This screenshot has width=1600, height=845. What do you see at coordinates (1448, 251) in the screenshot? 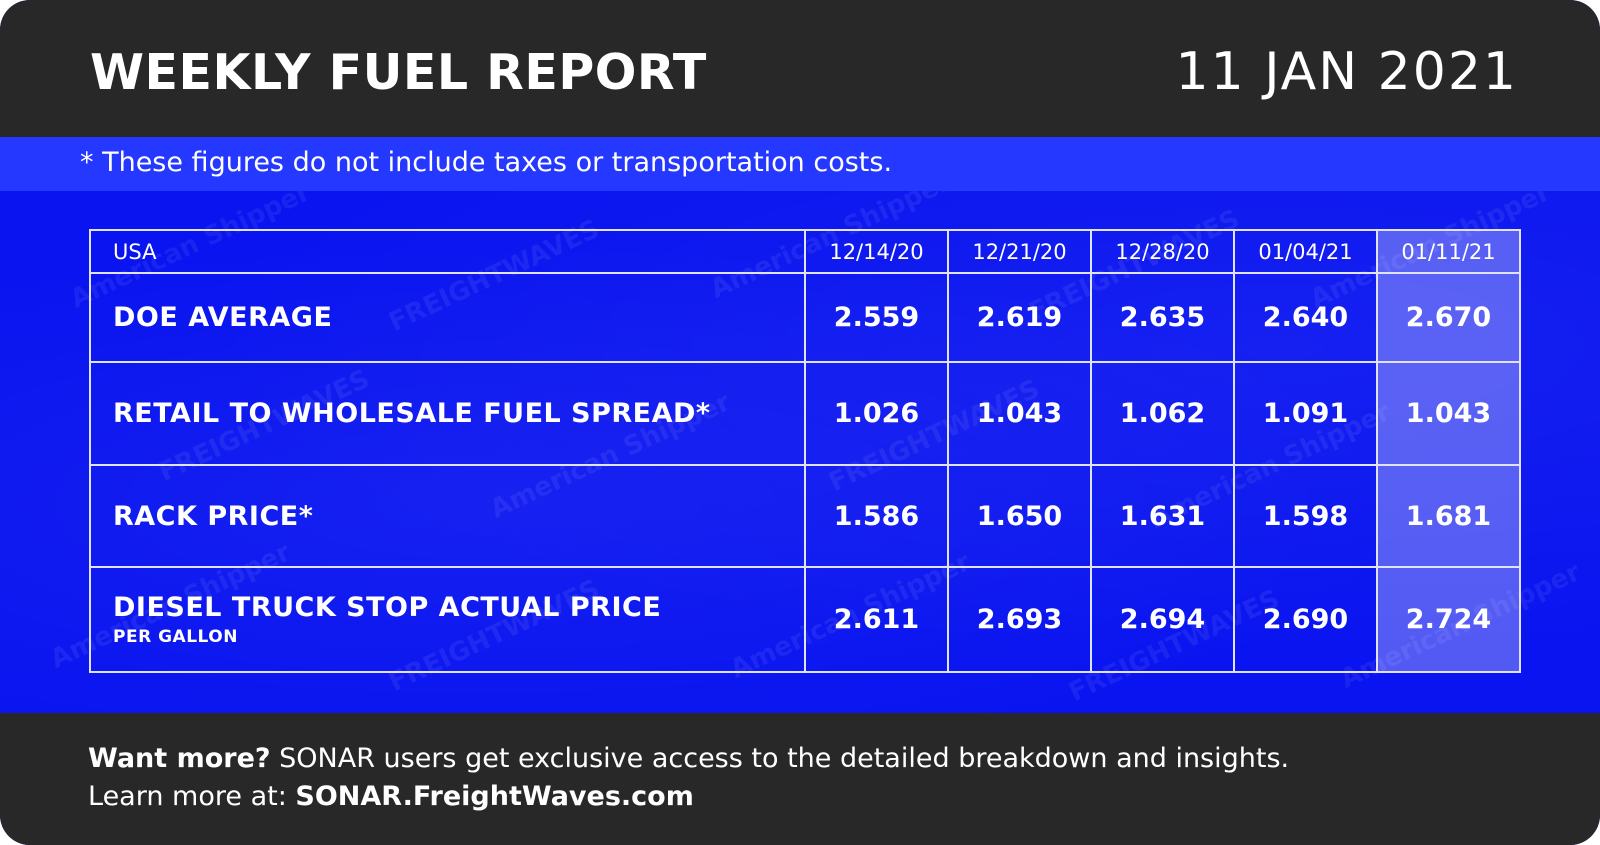
I see `column-header-date-current: 01/11/21` at bounding box center [1448, 251].